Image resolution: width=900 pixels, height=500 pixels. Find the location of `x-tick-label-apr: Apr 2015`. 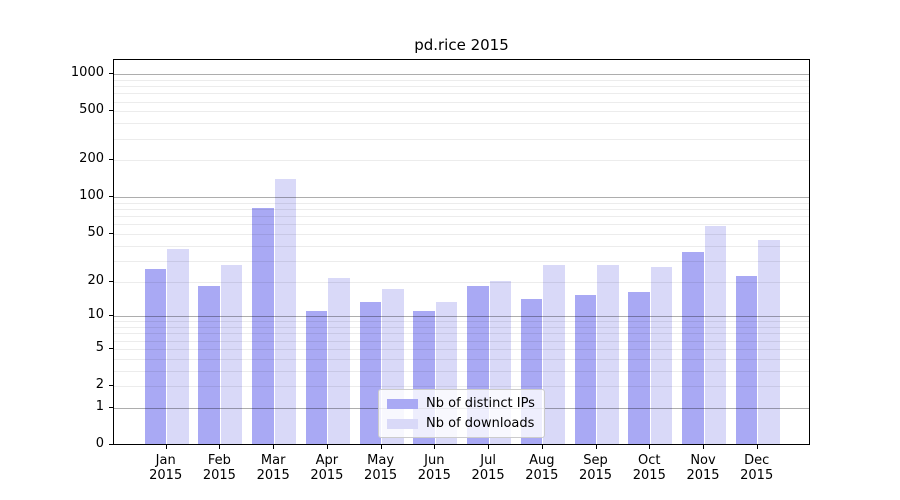

x-tick-label-apr: Apr 2015 is located at coordinates (327, 468).